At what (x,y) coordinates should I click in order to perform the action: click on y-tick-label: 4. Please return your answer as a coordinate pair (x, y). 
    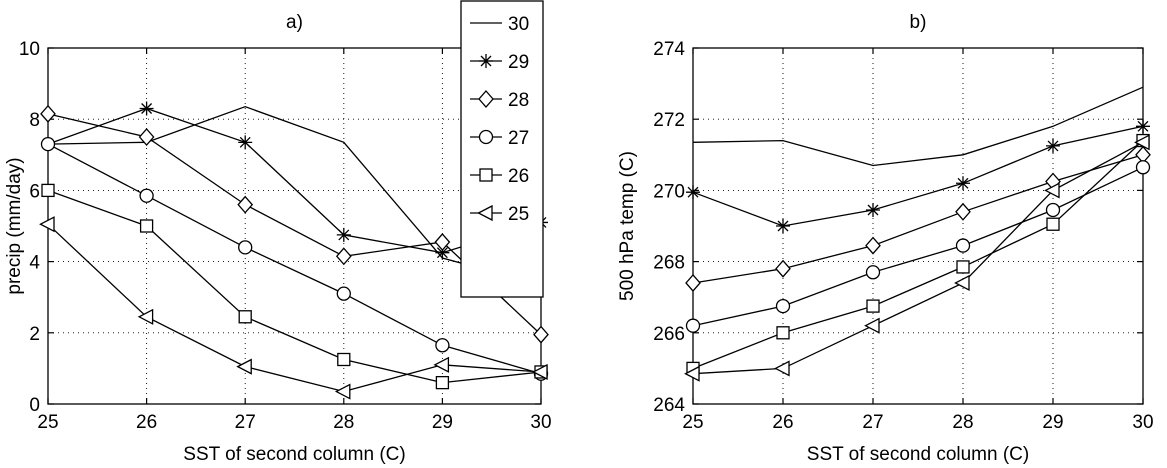
    Looking at the image, I should click on (34, 263).